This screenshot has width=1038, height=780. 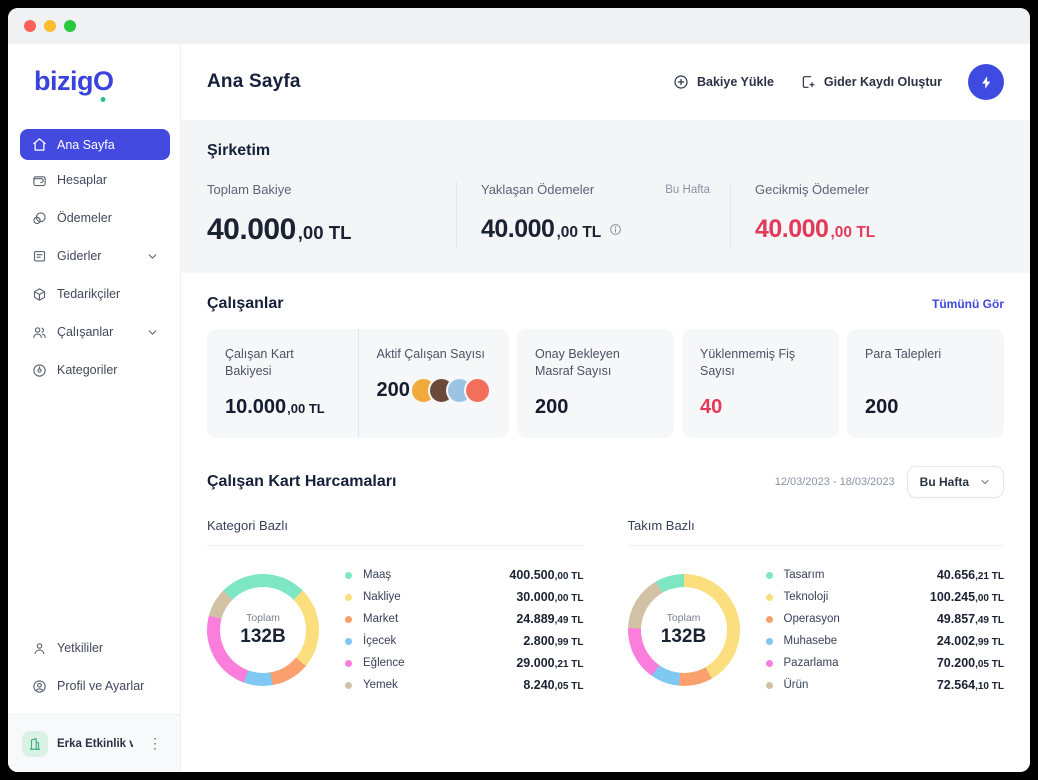 I want to click on legend-row: Tasarım 40.656,21 TL, so click(x=884, y=575).